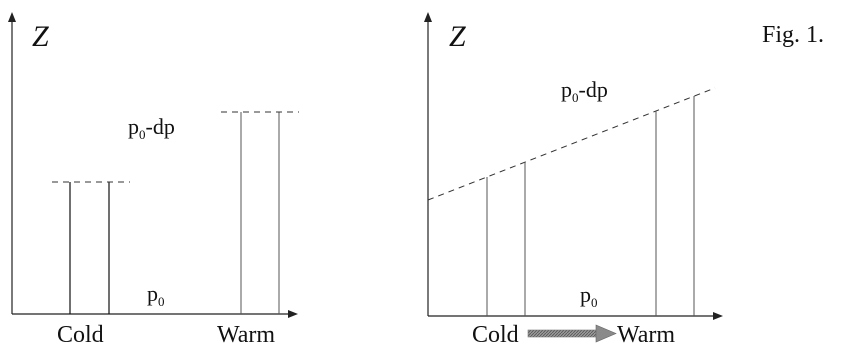 Image resolution: width=853 pixels, height=354 pixels. Describe the element at coordinates (571, 144) in the screenshot. I see `right-sloped-isobar` at that location.